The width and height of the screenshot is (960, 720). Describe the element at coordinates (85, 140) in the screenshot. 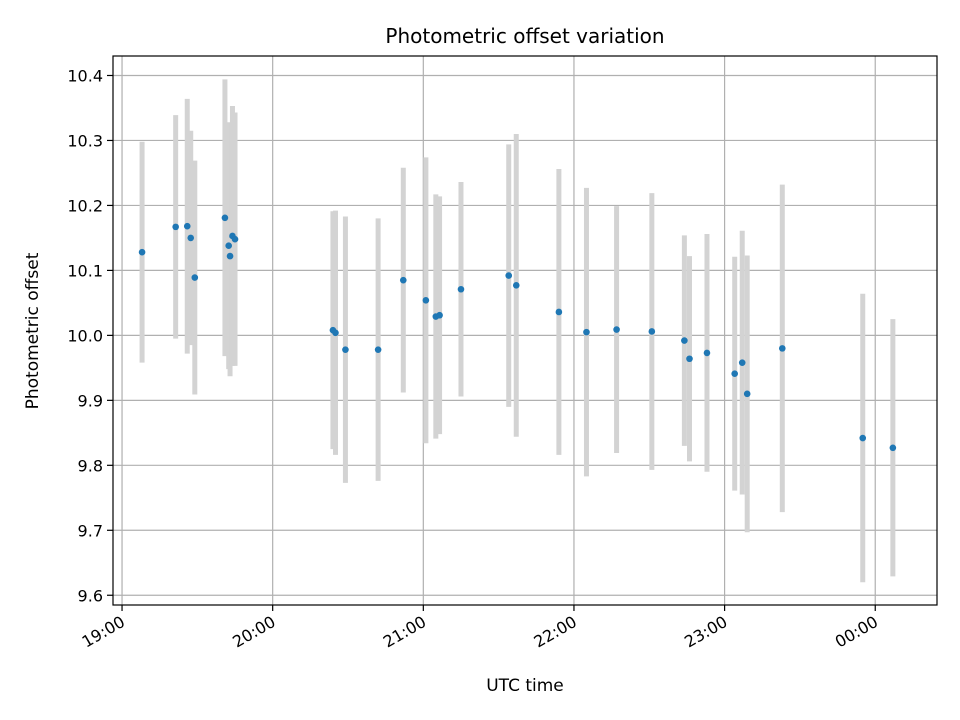

I see `y-tick-label: 10.3` at that location.